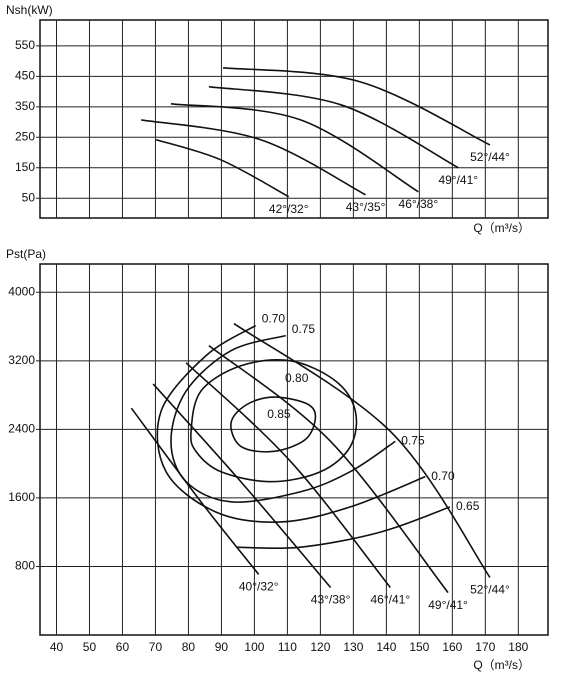 This screenshot has height=678, width=561. What do you see at coordinates (419, 204) in the screenshot?
I see `curve-label: 46°/38°` at bounding box center [419, 204].